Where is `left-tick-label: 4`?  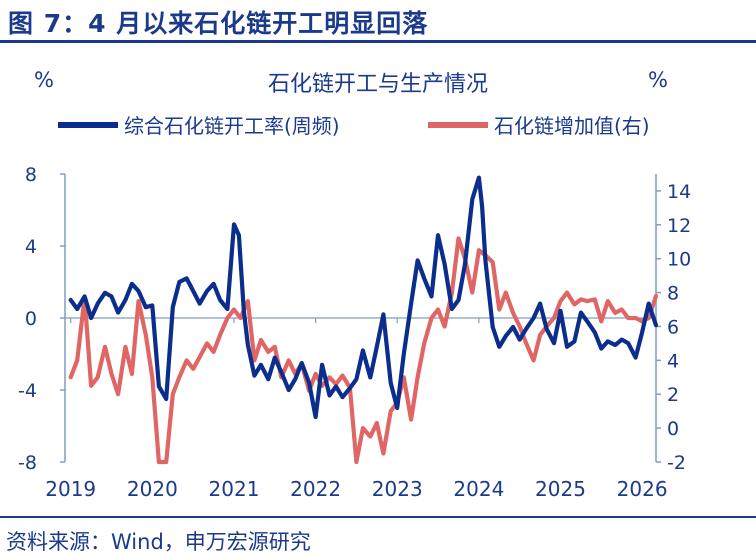 left-tick-label: 4 is located at coordinates (31, 247).